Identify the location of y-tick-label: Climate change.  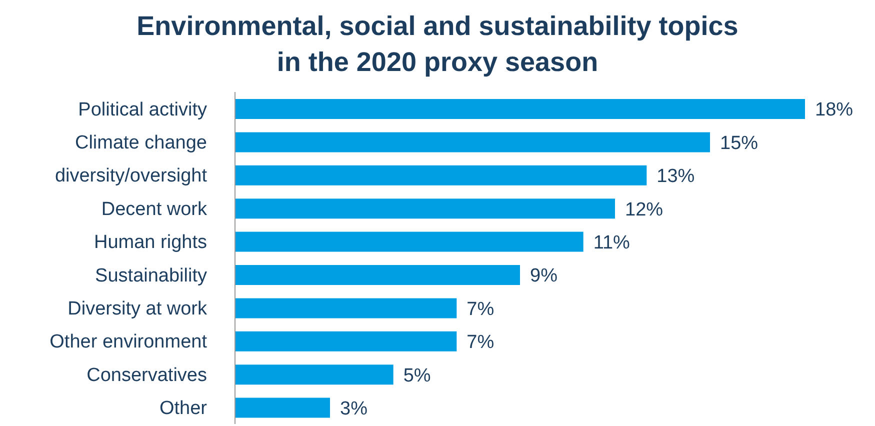
(140, 143).